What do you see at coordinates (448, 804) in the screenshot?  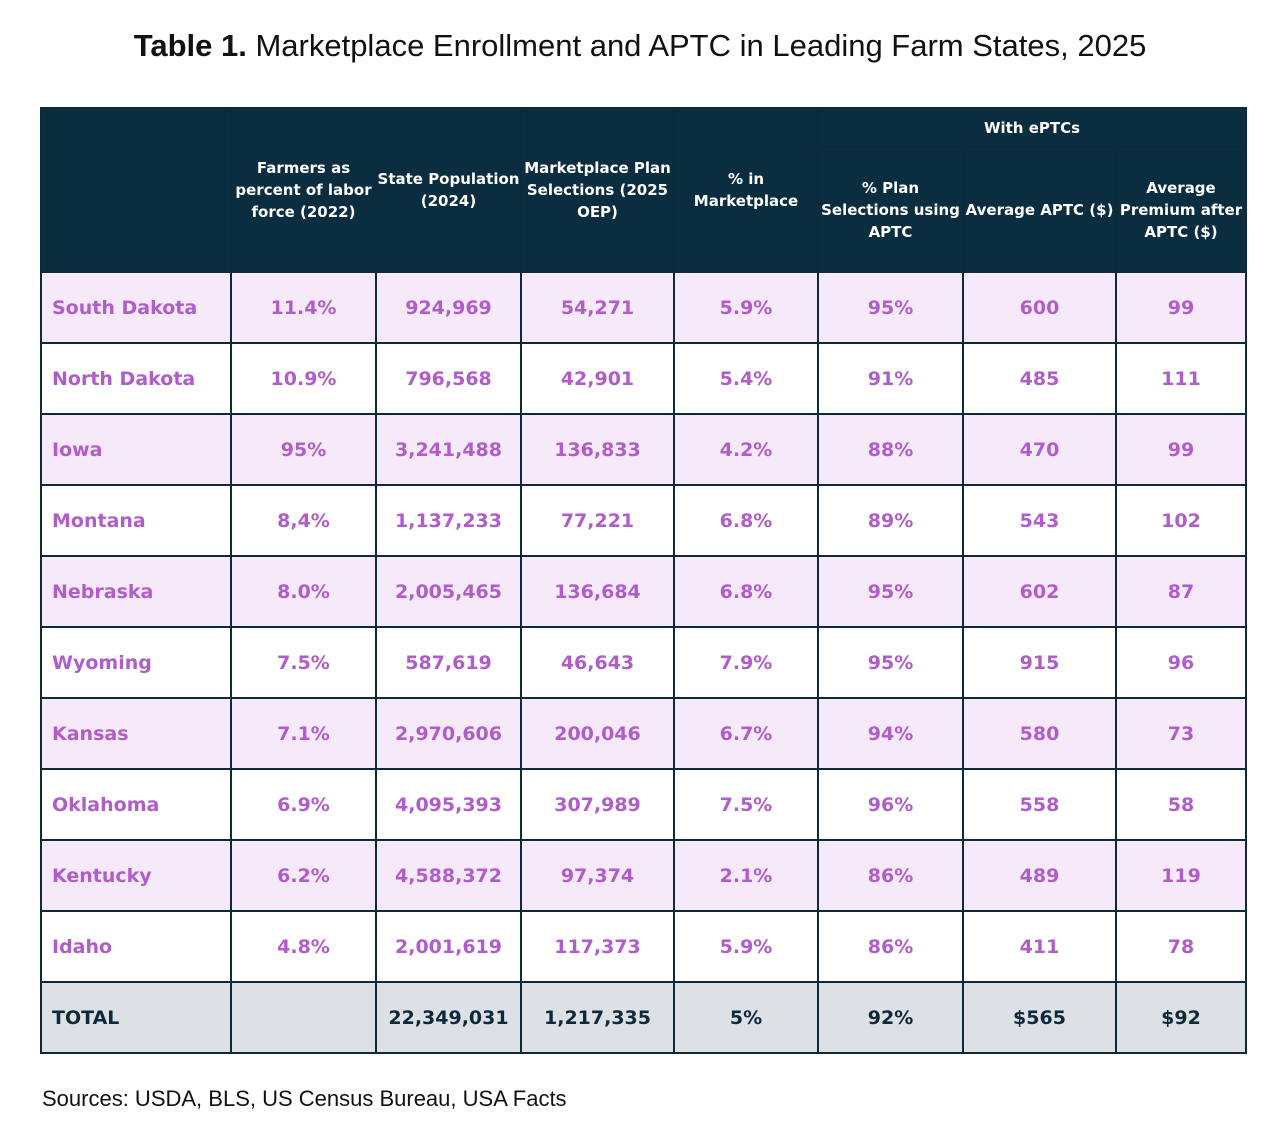 I see `table-cell: 4,095,393` at bounding box center [448, 804].